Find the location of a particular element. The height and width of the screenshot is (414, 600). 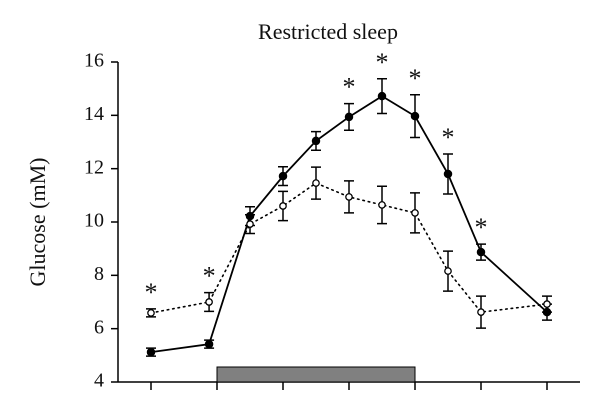

y-tick-label: 14 is located at coordinates (94, 114).